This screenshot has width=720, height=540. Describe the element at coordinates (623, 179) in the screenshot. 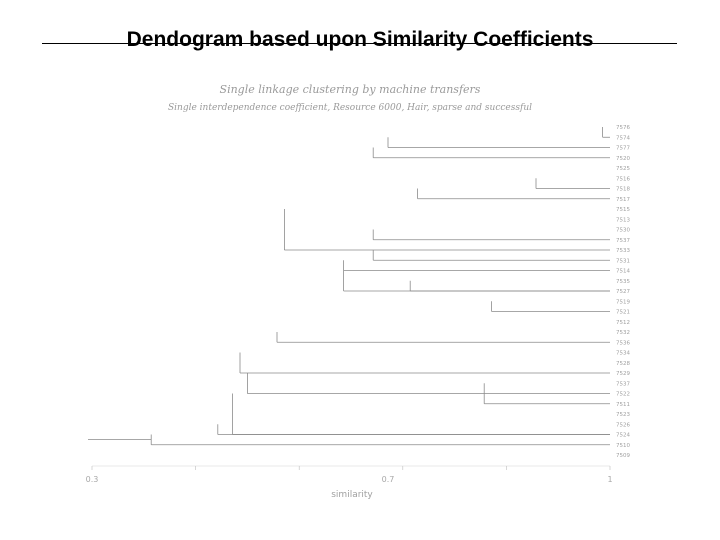

I see `leaf-label: 7516` at that location.